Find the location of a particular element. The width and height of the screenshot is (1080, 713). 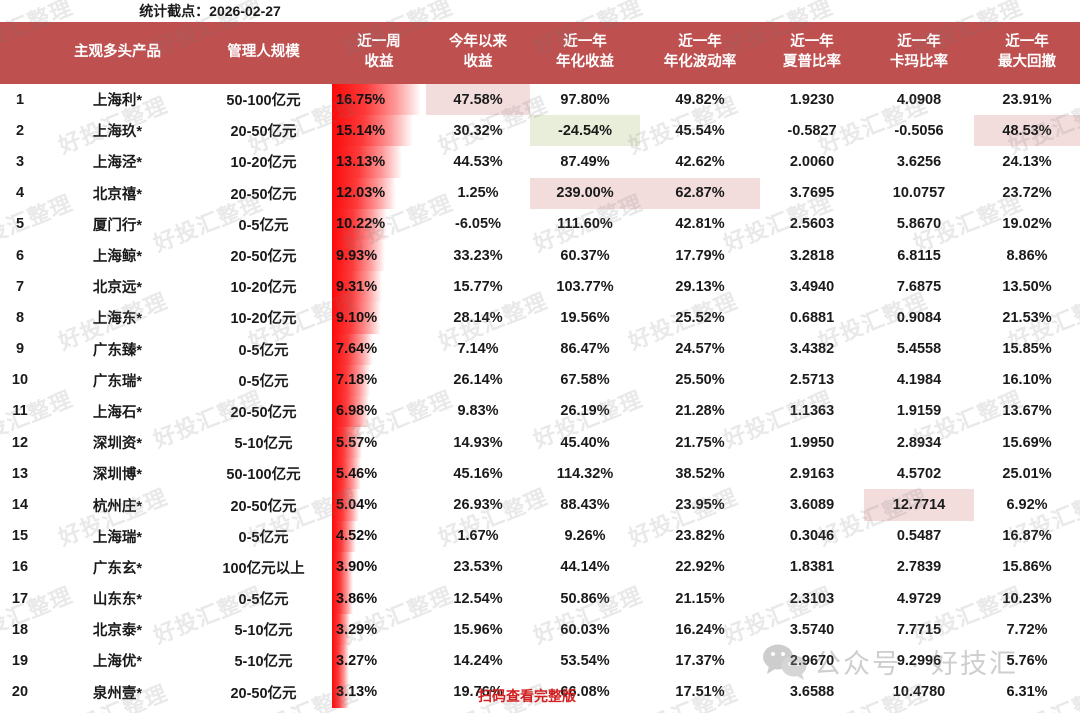

cell-week: 9.31% is located at coordinates (379, 287).